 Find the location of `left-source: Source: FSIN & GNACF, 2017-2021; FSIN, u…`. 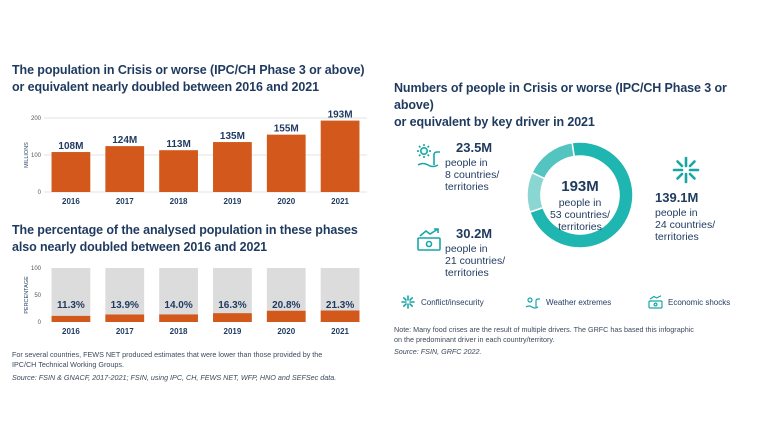

left-source: Source: FSIN & GNACF, 2017-2021; FSIN, u… is located at coordinates (174, 377).